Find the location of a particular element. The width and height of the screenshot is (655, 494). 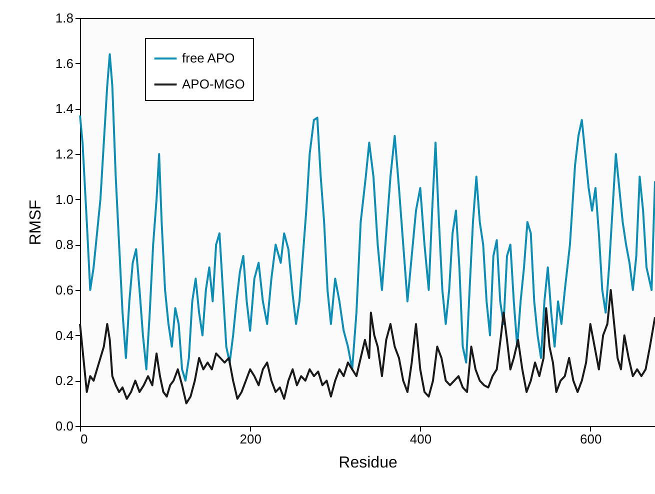

x-tick-label: 200 is located at coordinates (251, 439).